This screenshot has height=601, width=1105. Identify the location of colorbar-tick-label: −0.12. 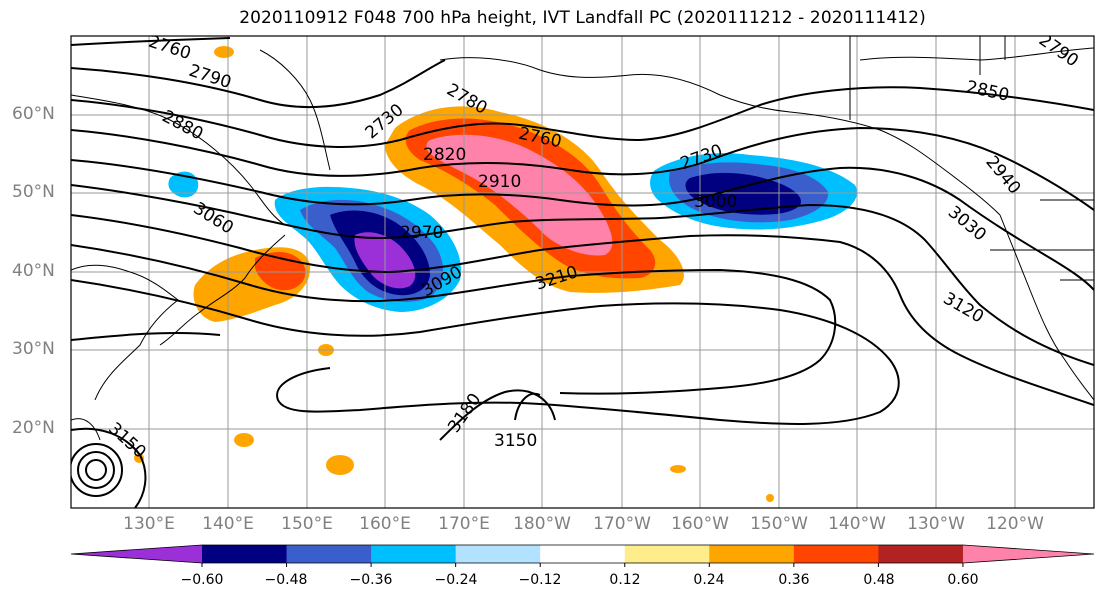
(540, 580).